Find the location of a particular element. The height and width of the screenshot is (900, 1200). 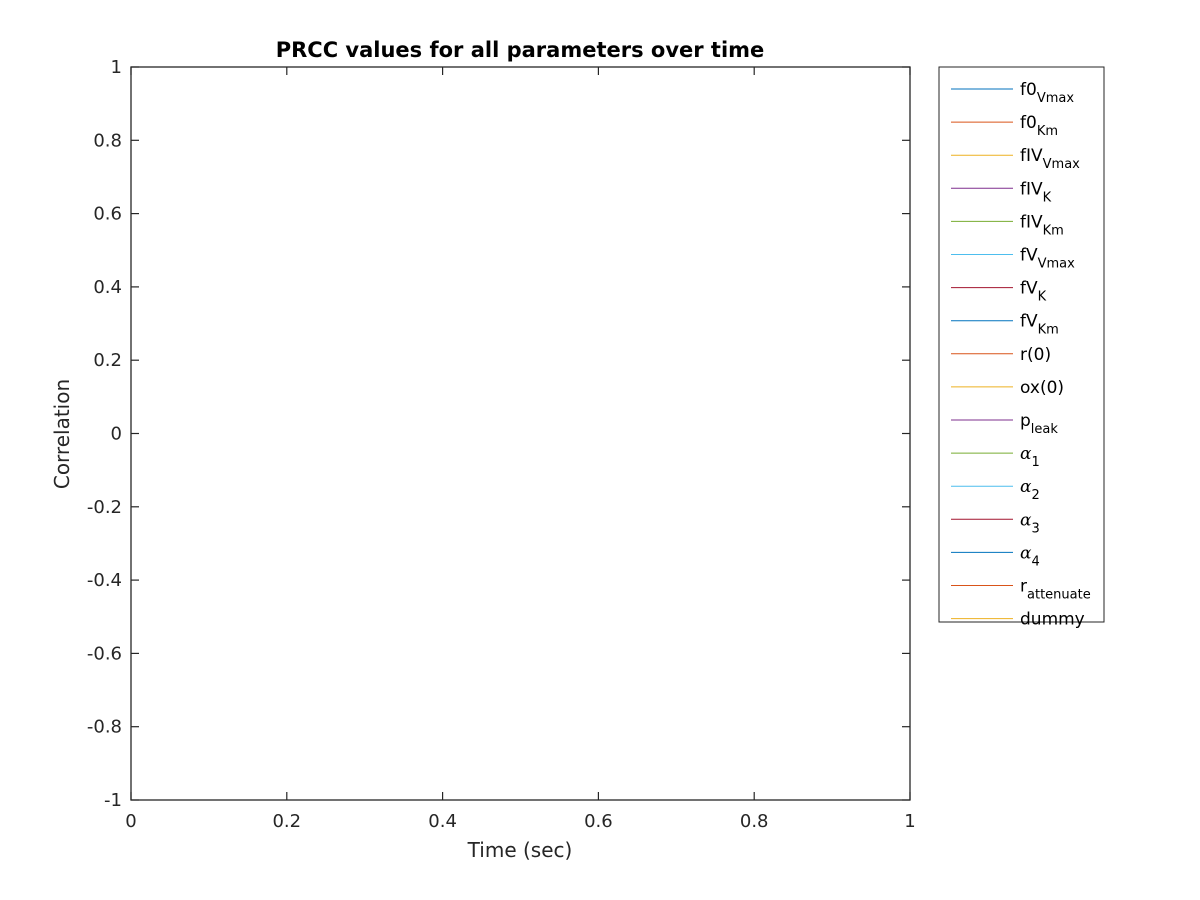

legend-label: f0Km is located at coordinates (1039, 126).